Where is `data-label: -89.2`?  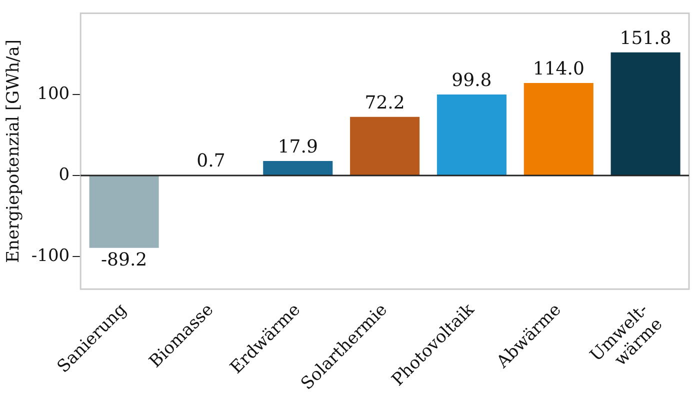 data-label: -89.2 is located at coordinates (124, 260).